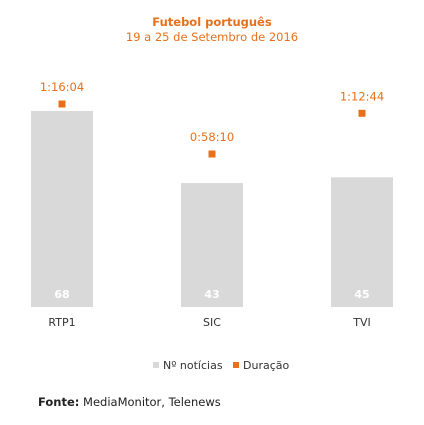 The image size is (424, 425). Describe the element at coordinates (266, 365) in the screenshot. I see `legend-label-duracao: Duração` at that location.